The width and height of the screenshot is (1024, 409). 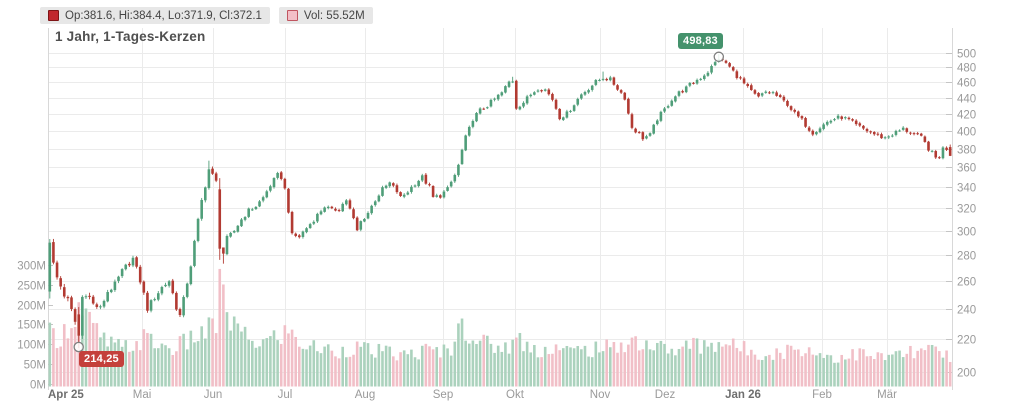 I want to click on volume-legend: Vol: 55.52M, so click(x=325, y=15).